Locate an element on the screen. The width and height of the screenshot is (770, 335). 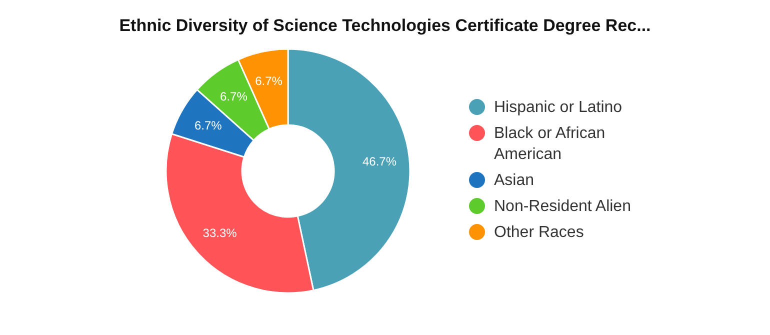
legend-label: Hispanic or Latino is located at coordinates (558, 107).